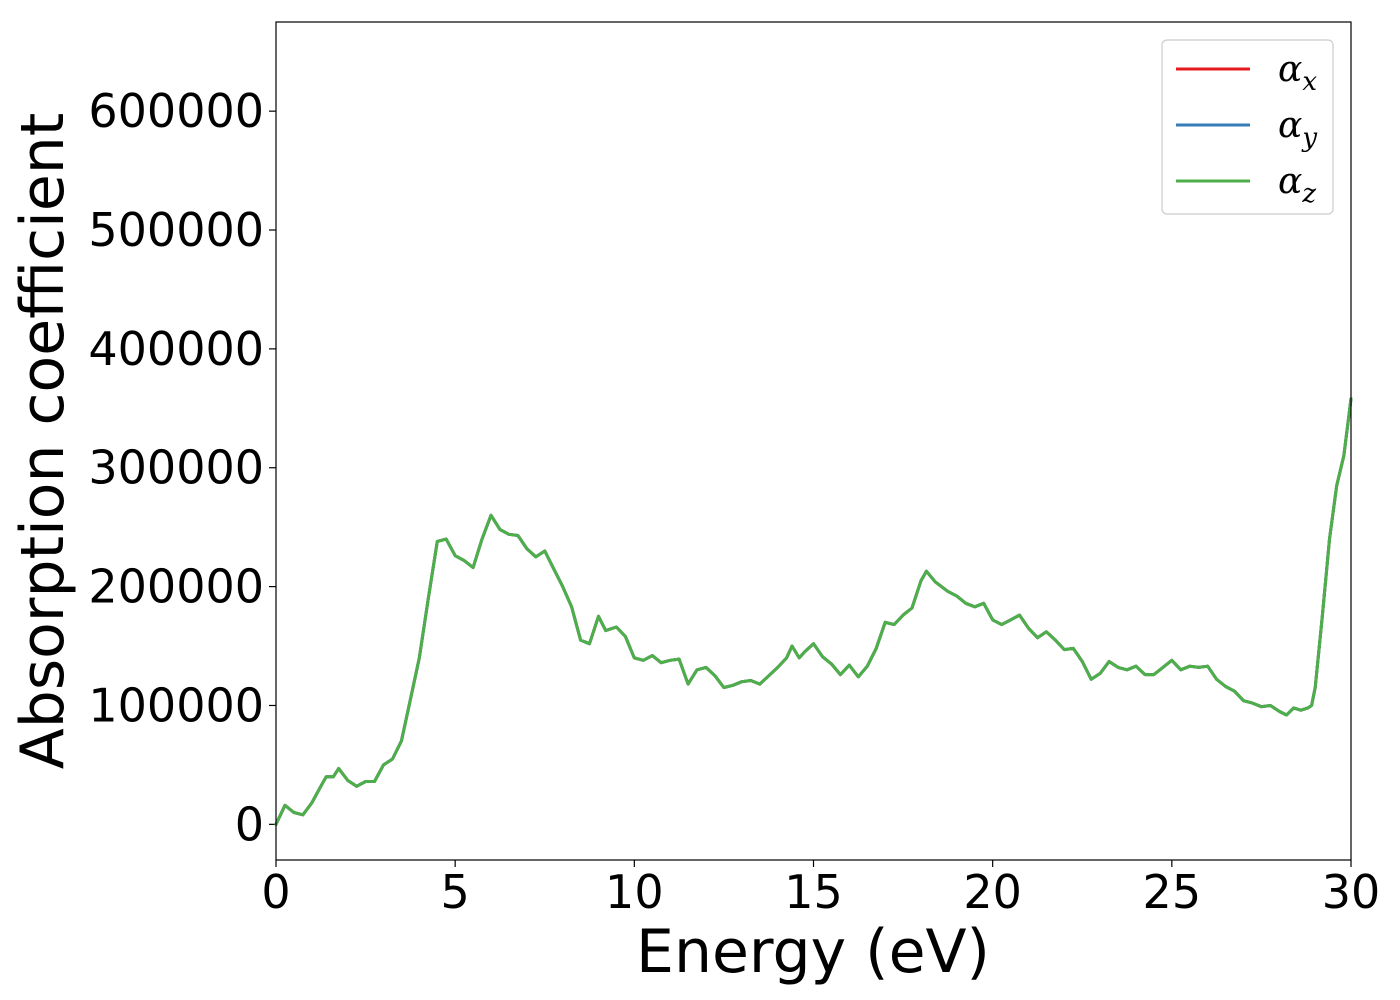 This screenshot has width=1400, height=1000. What do you see at coordinates (634, 892) in the screenshot?
I see `x-tick-label: 10` at bounding box center [634, 892].